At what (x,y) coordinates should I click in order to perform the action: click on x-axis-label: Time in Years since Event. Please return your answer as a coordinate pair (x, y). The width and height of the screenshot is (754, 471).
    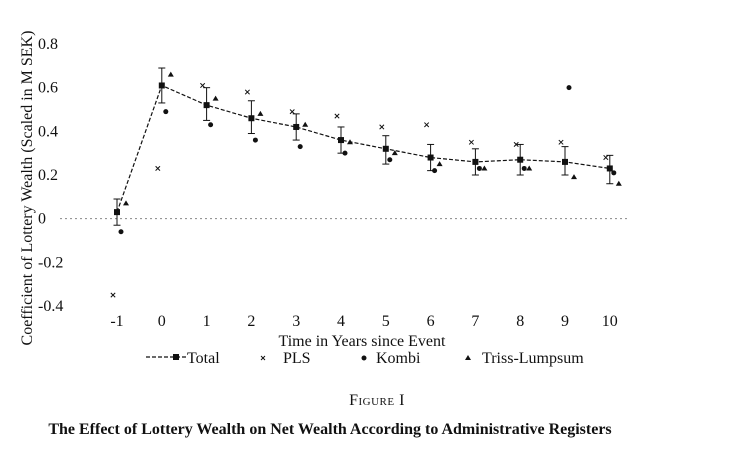
    Looking at the image, I should click on (363, 341).